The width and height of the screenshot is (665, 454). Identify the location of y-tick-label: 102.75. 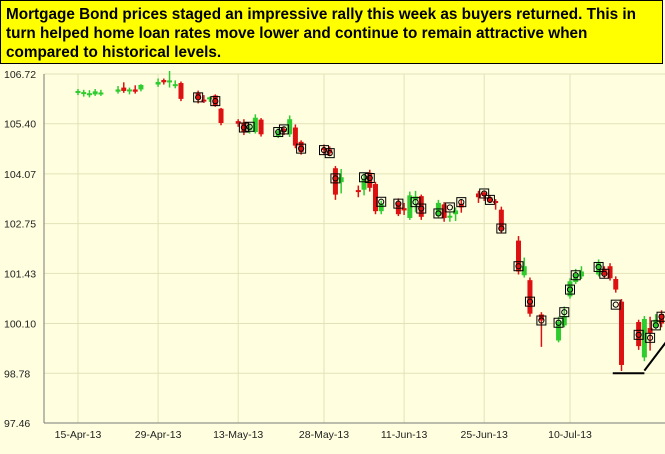
(20, 225).